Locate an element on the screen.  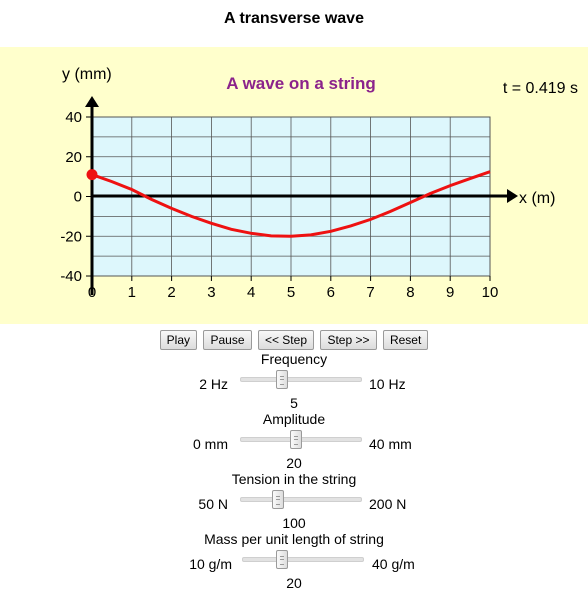
frequency-value: 5 is located at coordinates (294, 403).